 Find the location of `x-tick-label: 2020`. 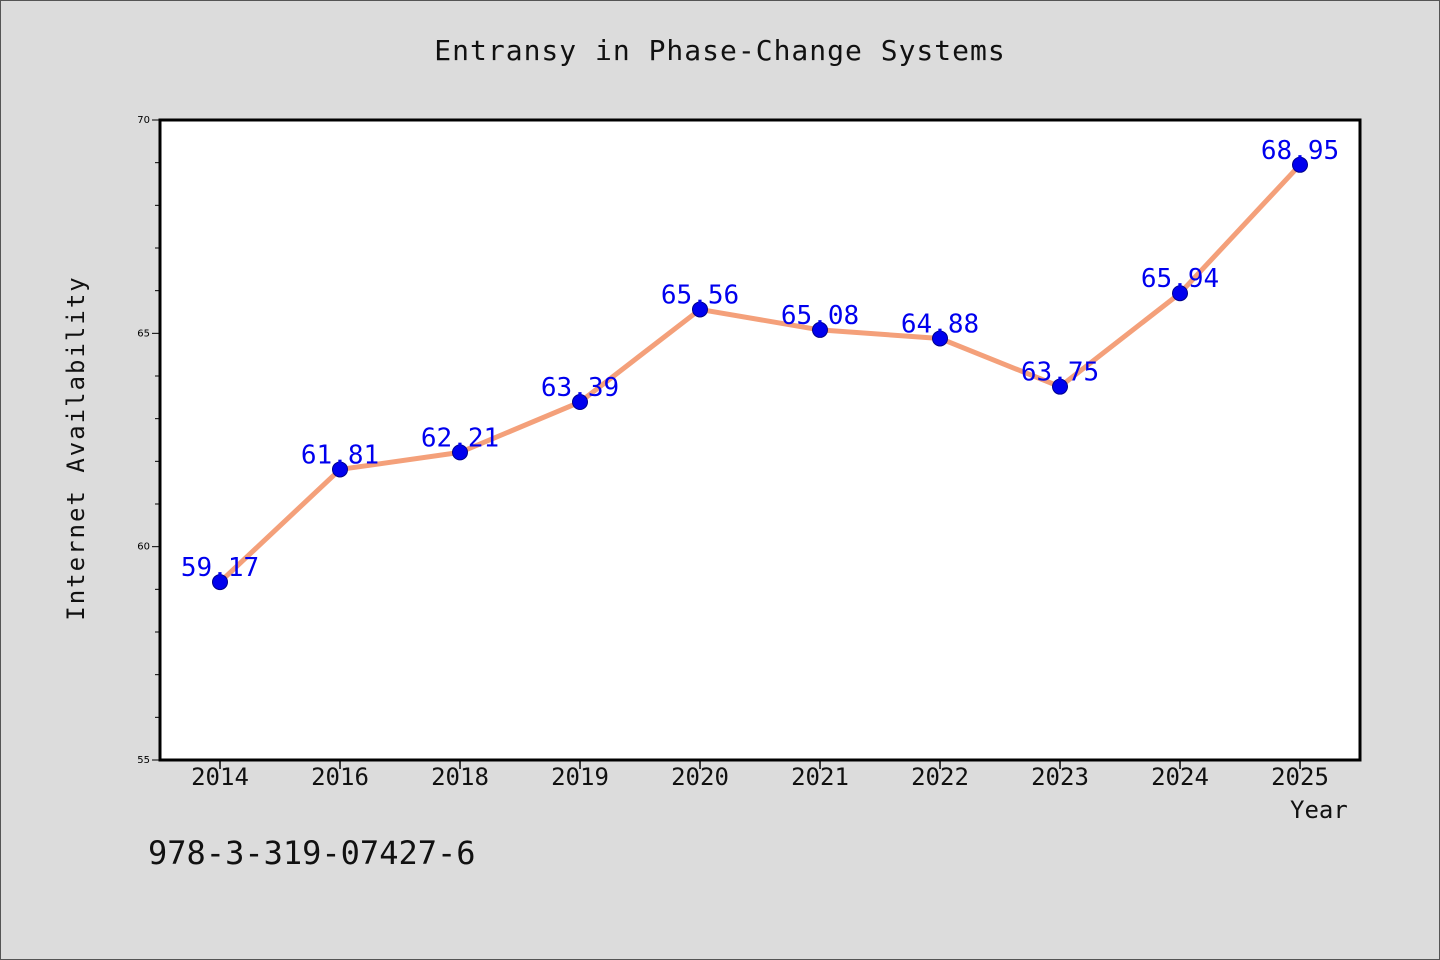

x-tick-label: 2020 is located at coordinates (700, 777).